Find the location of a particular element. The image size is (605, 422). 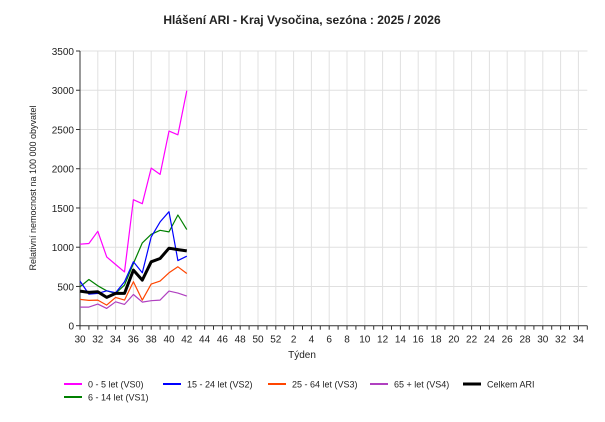

x-tick-label: 48 is located at coordinates (241, 340).